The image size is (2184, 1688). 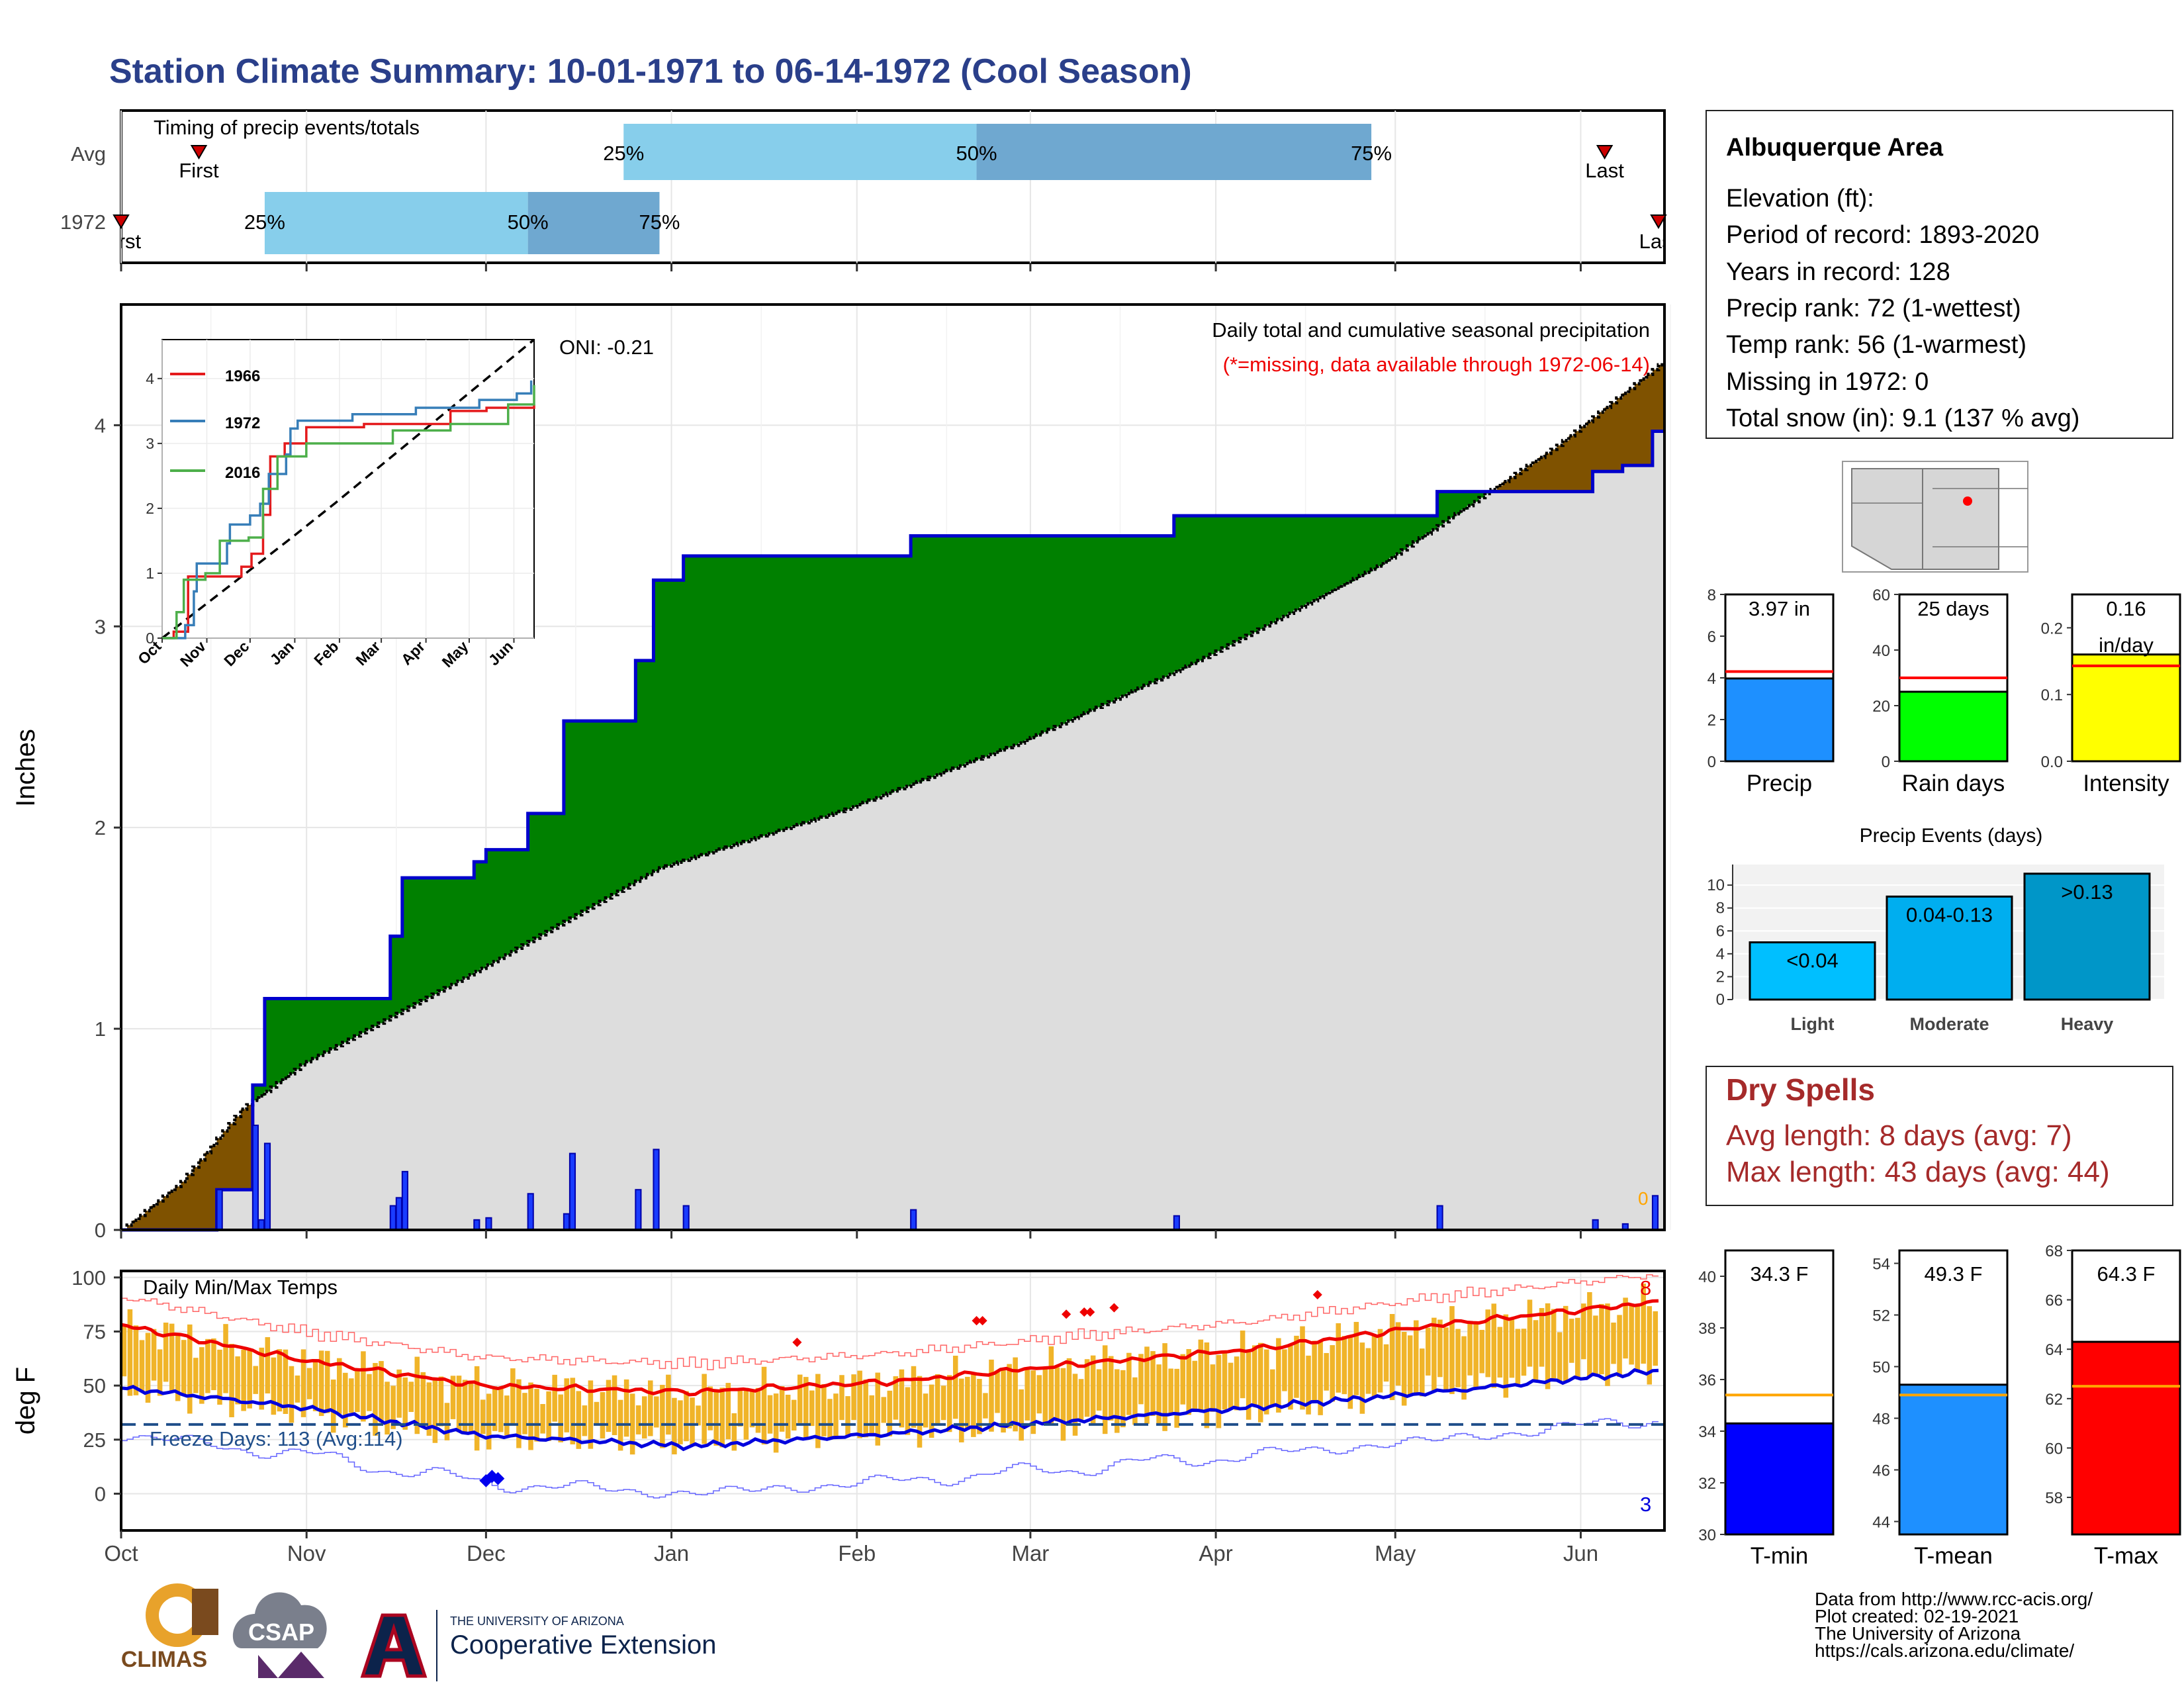 What do you see at coordinates (2126, 645) in the screenshot?
I see `summary-bar-unit: in/day` at bounding box center [2126, 645].